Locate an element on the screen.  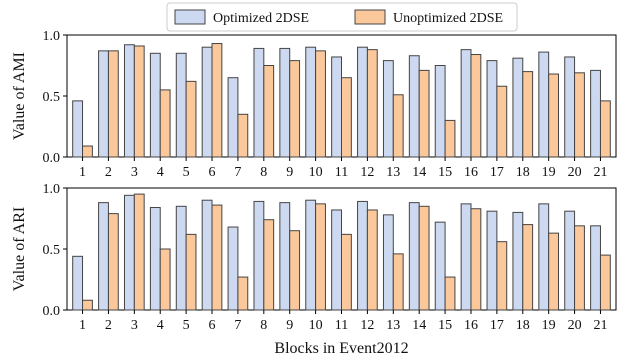
x-axis-label: Blocks in Event2012 is located at coordinates (341, 348).